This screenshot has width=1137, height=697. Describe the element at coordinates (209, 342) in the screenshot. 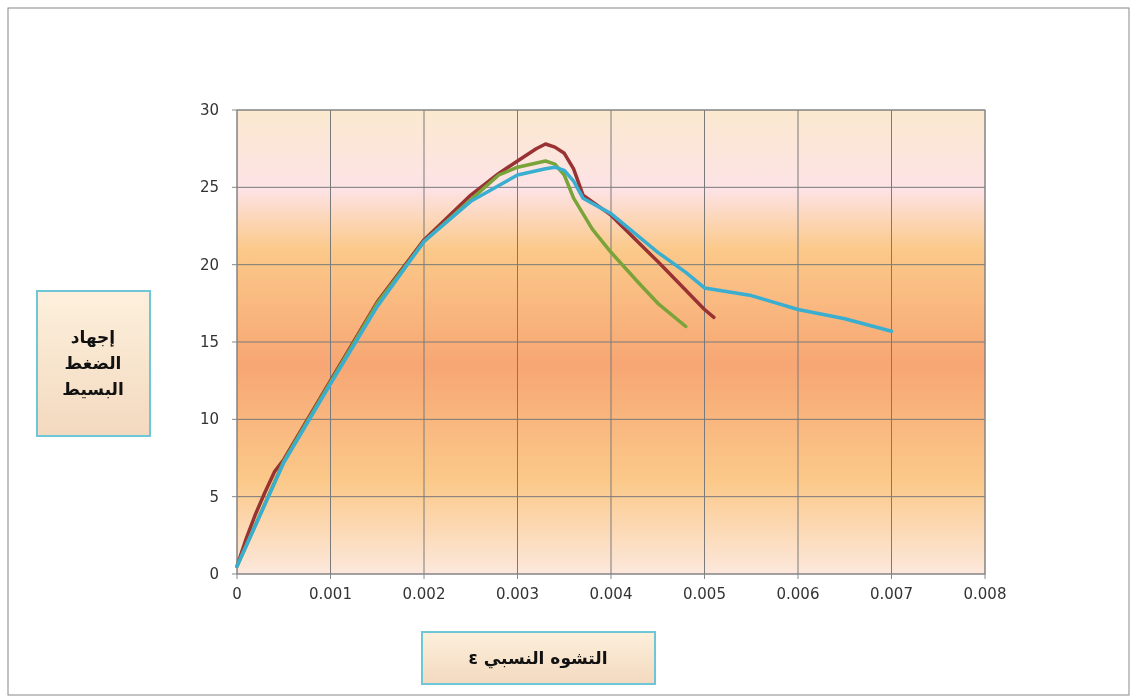

I see `y-tick-label: 15` at that location.